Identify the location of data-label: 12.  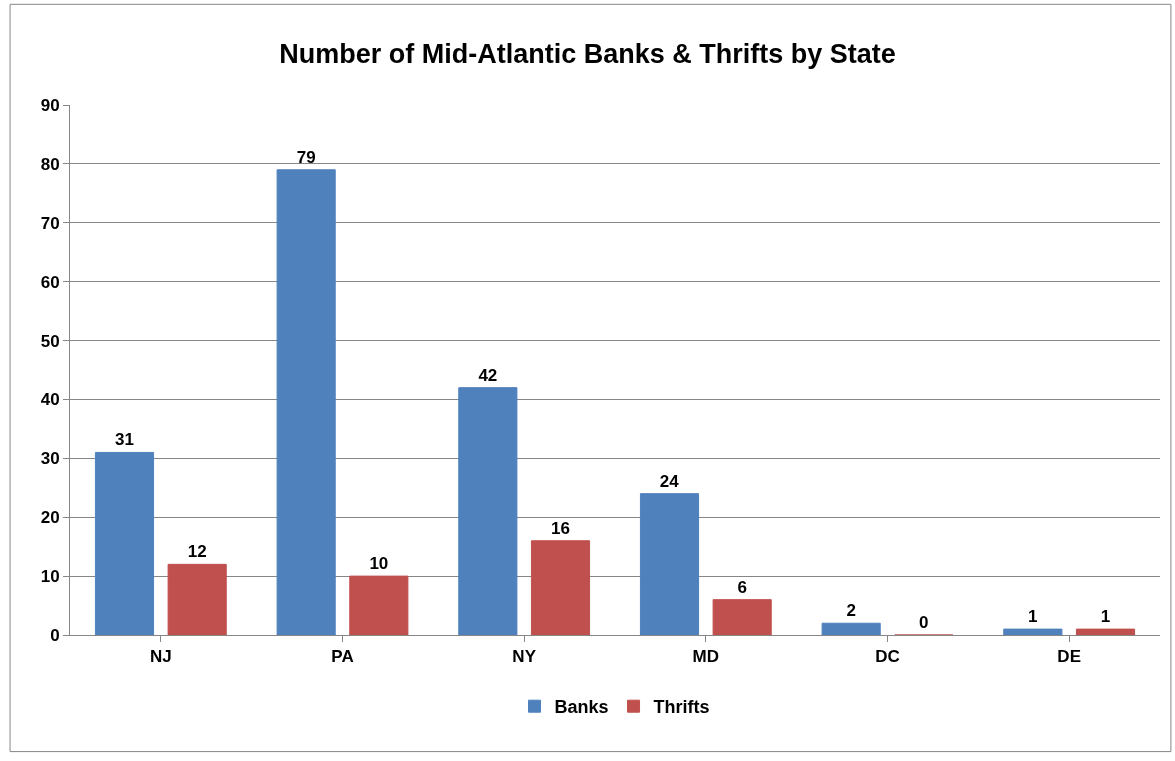
(197, 552).